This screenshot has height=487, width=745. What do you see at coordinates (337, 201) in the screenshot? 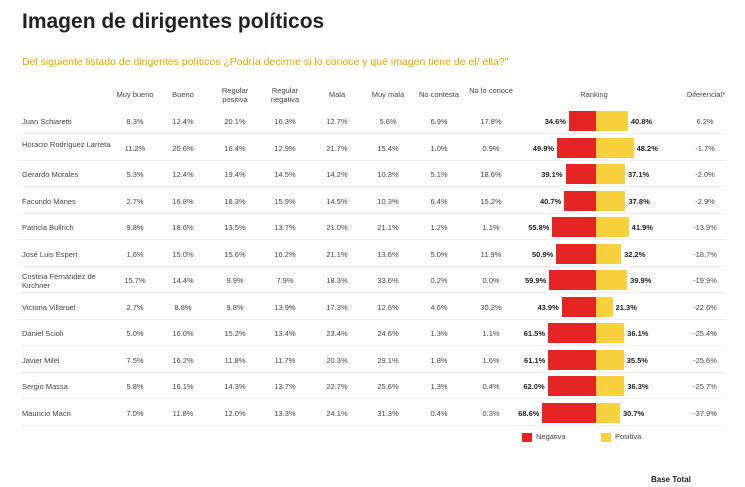
I see `cell-mala: 14.5%` at bounding box center [337, 201].